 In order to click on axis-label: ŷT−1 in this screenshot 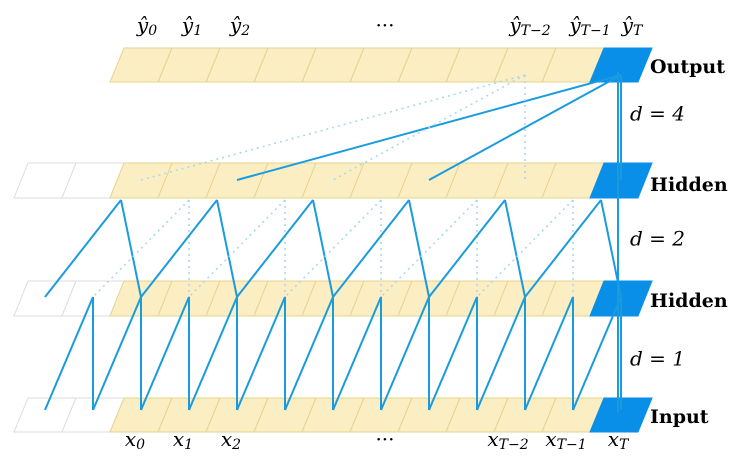, I will do `click(589, 26)`.